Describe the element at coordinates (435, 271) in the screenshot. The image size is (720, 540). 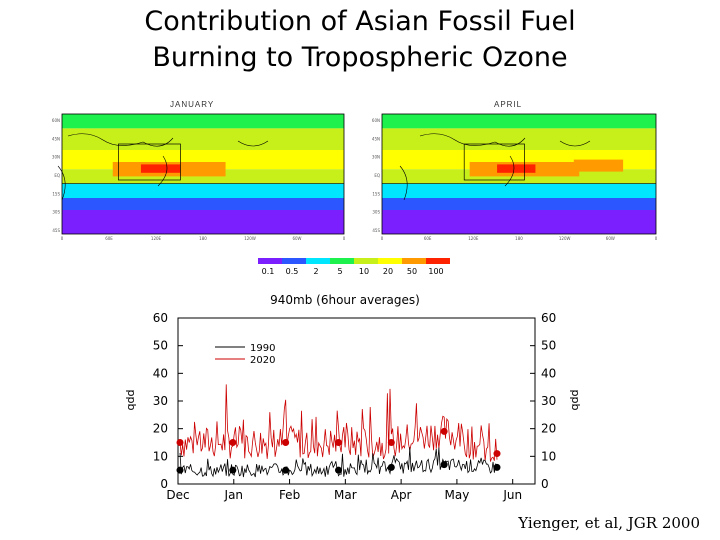
I see `colorbar-label: 100` at that location.